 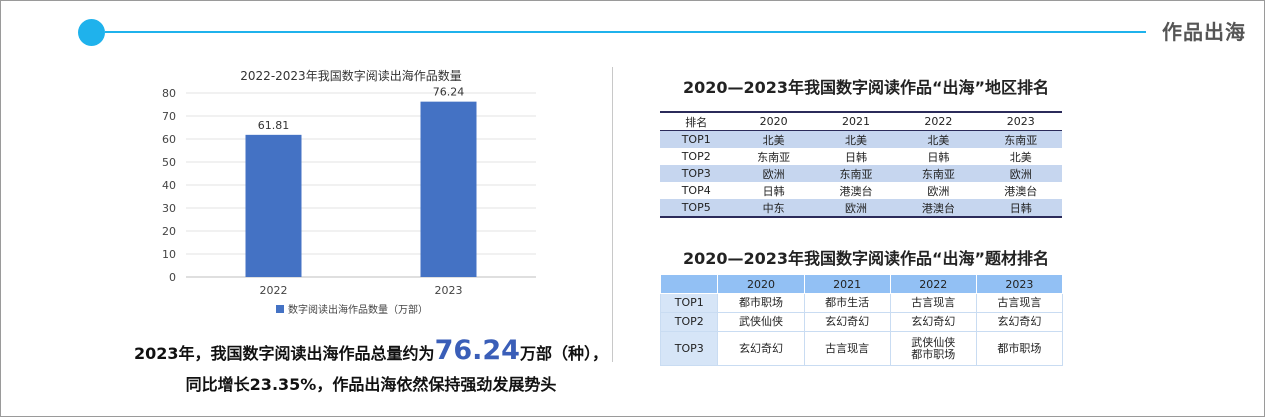 What do you see at coordinates (274, 290) in the screenshot?
I see `x-tick-label: 2022` at bounding box center [274, 290].